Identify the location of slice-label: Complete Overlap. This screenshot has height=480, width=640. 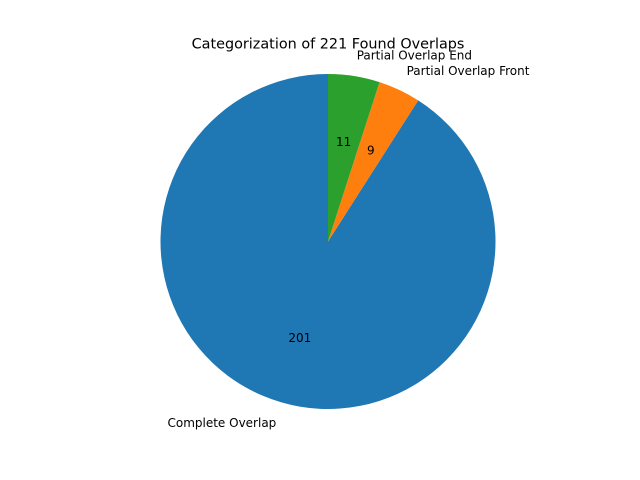
(221, 423).